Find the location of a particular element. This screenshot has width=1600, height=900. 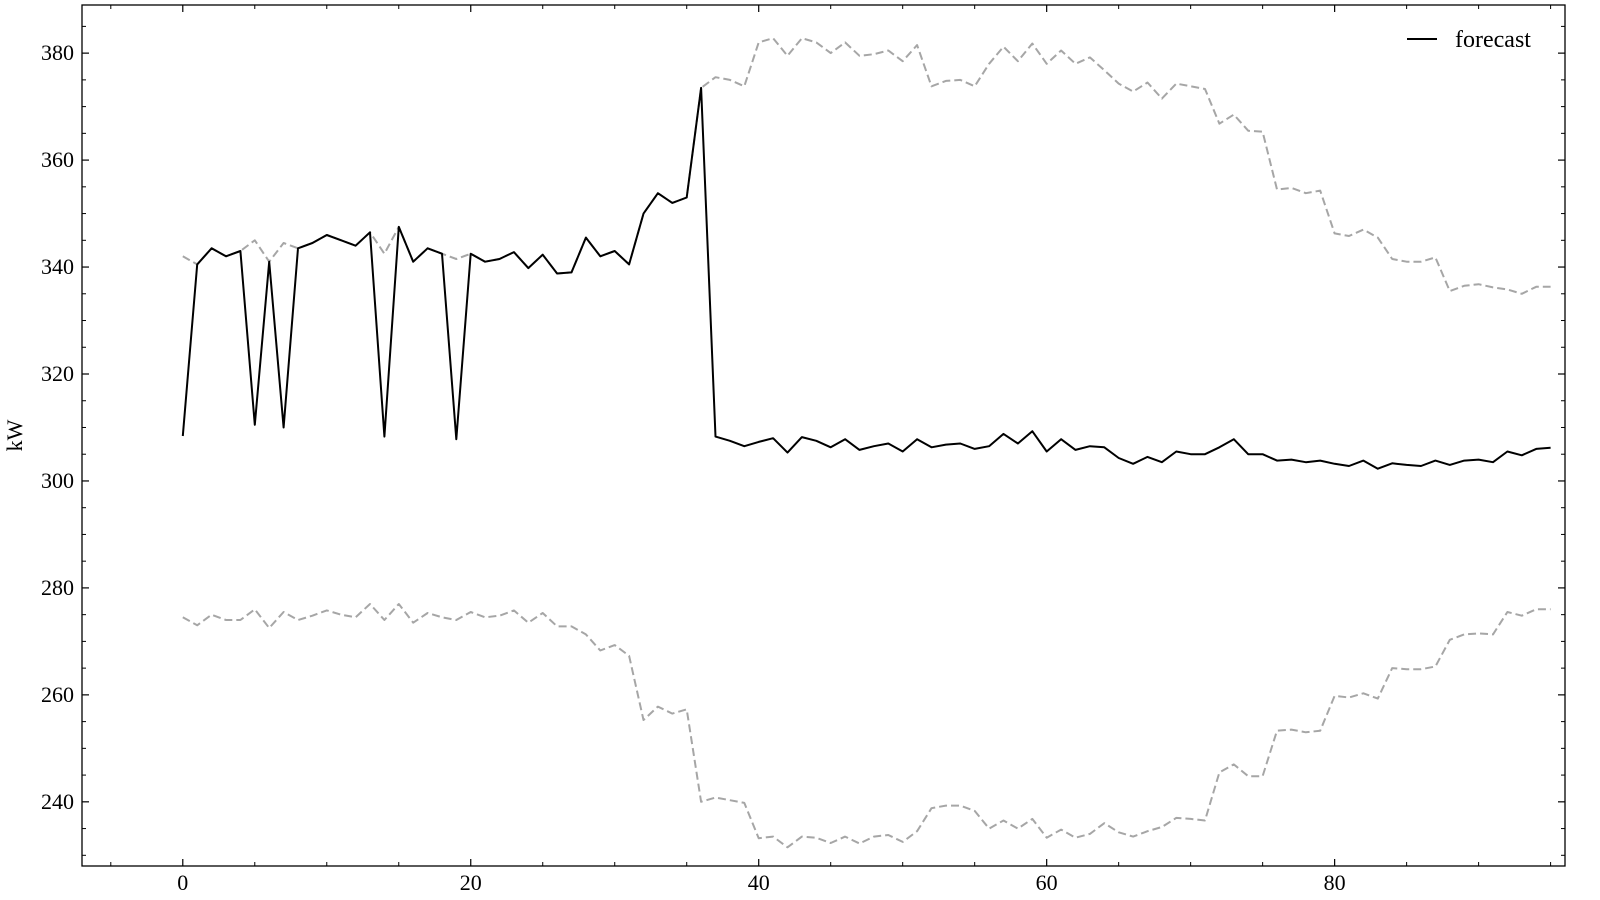

x-tick-label: 0 is located at coordinates (182, 882).